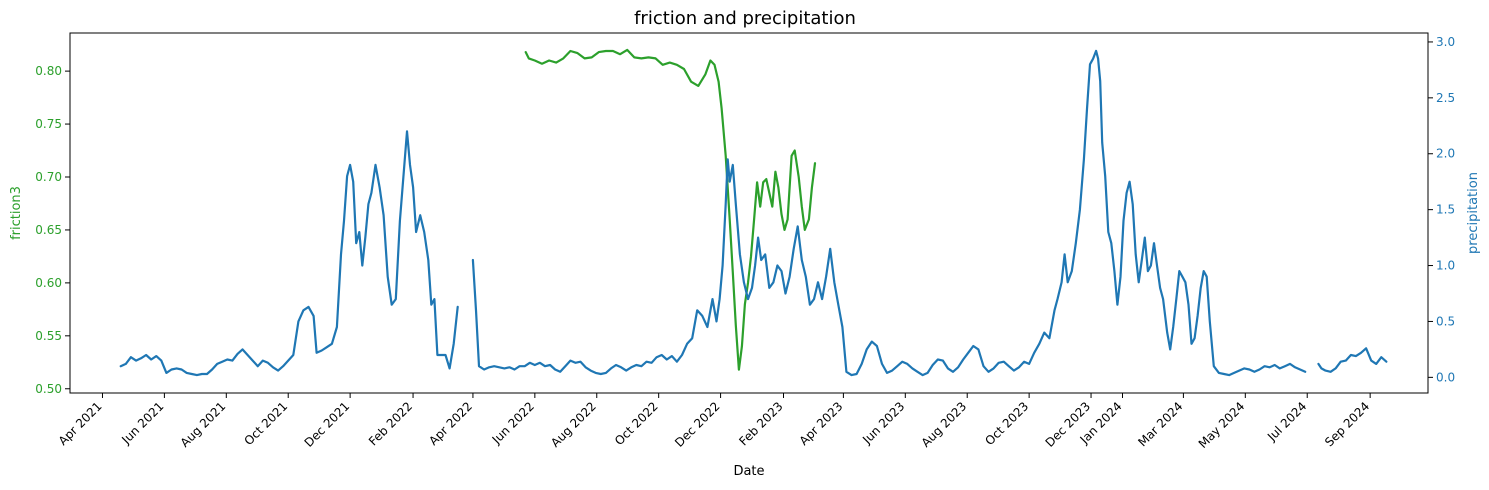 Image resolution: width=1489 pixels, height=490 pixels. I want to click on y-left-tick-label: 0.70, so click(48, 177).